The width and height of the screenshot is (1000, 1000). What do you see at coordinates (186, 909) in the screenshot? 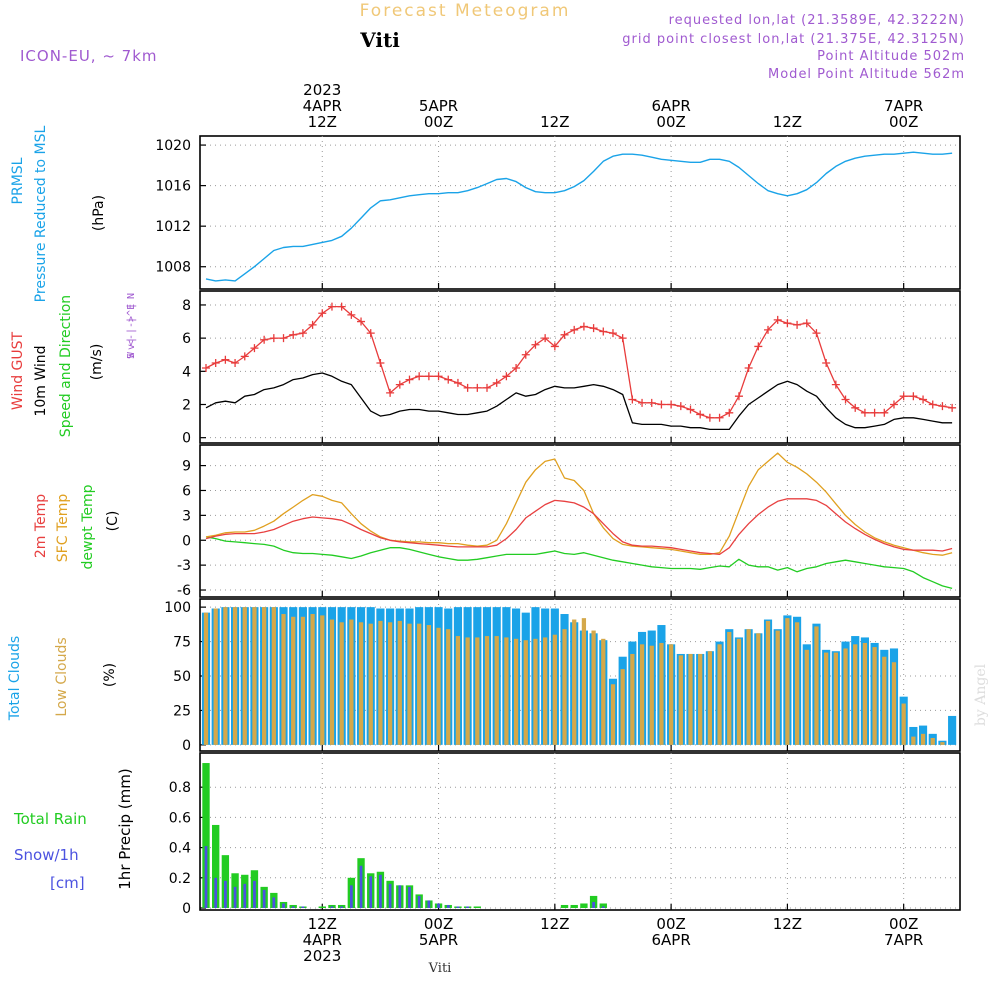
I see `y-tick-label: 0` at bounding box center [186, 909].